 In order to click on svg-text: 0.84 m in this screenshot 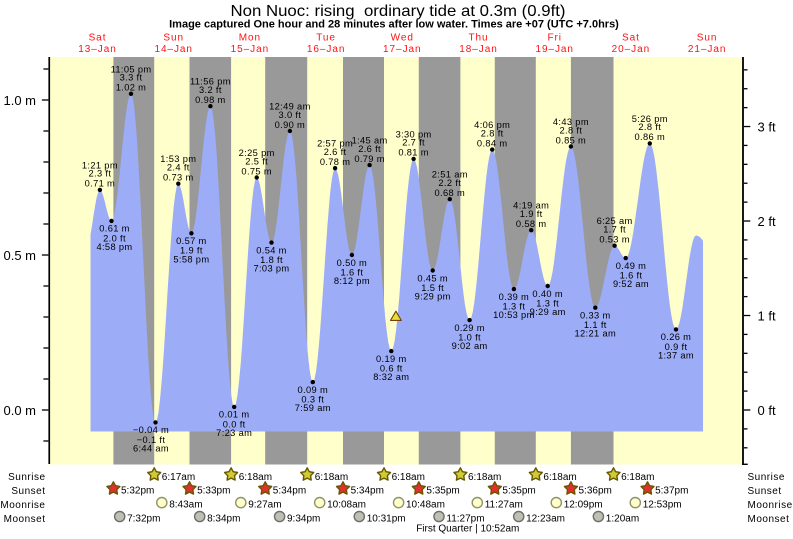, I will do `click(492, 143)`.